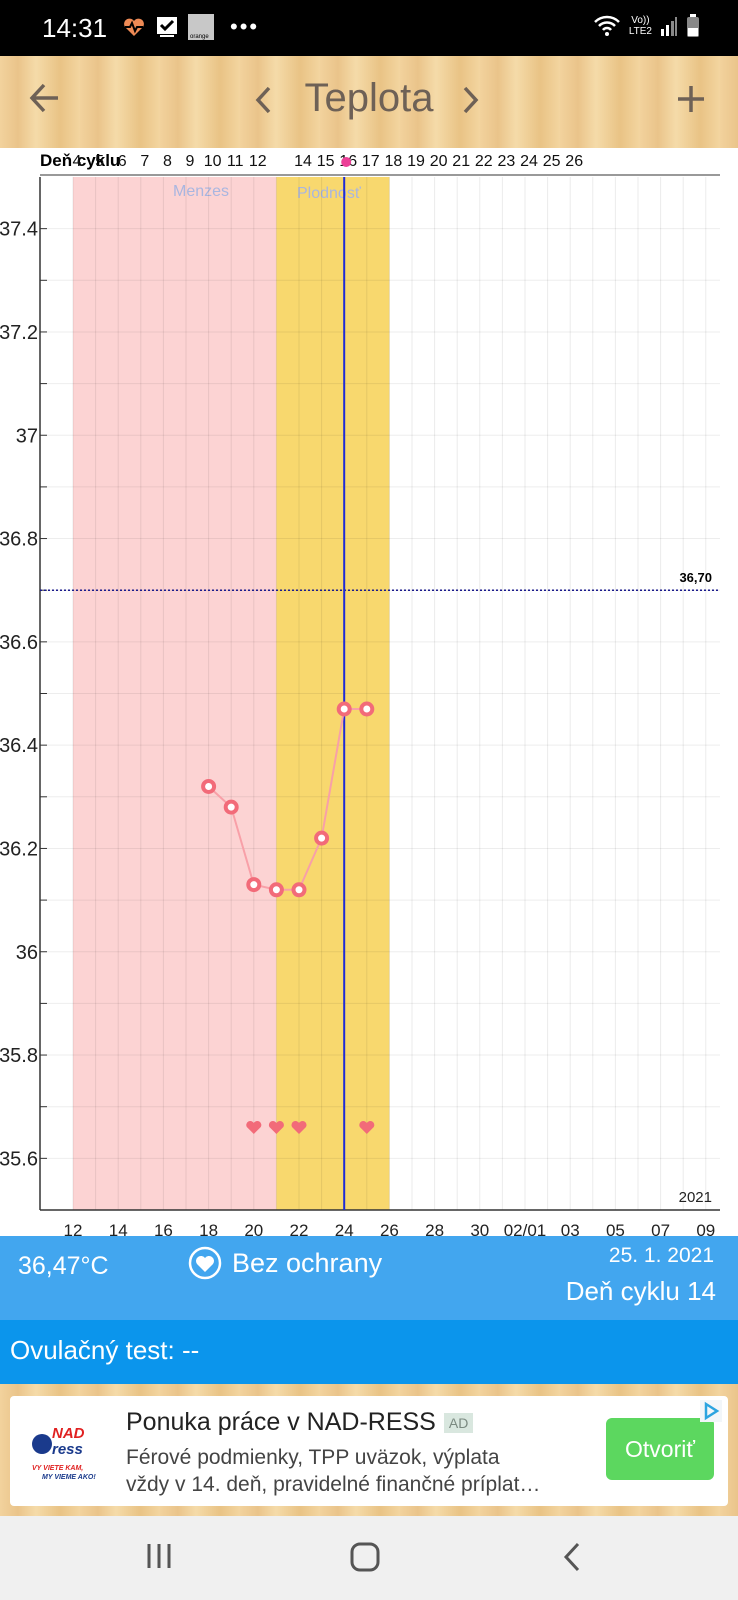  I want to click on cycle-day-label: 7, so click(144, 161).